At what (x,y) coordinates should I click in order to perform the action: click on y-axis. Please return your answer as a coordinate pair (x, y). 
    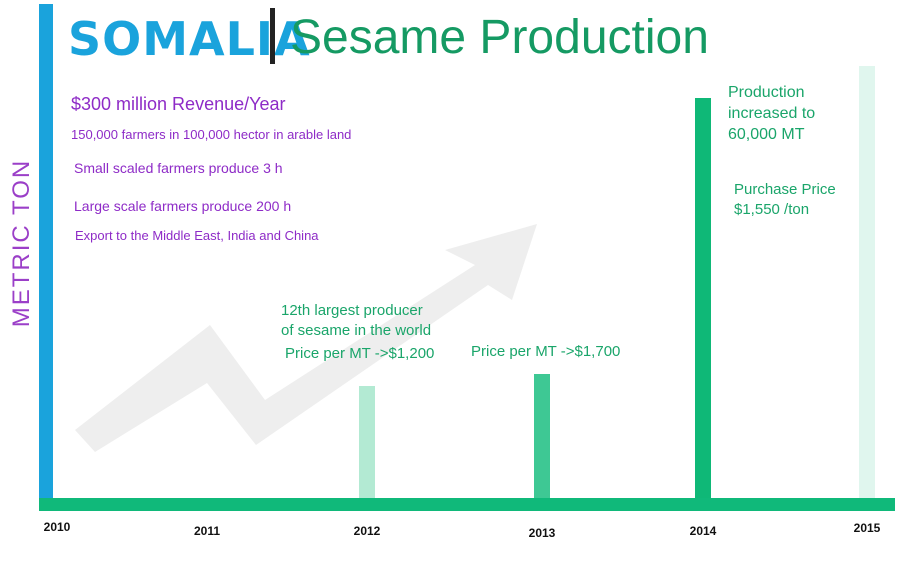
    Looking at the image, I should click on (46, 257).